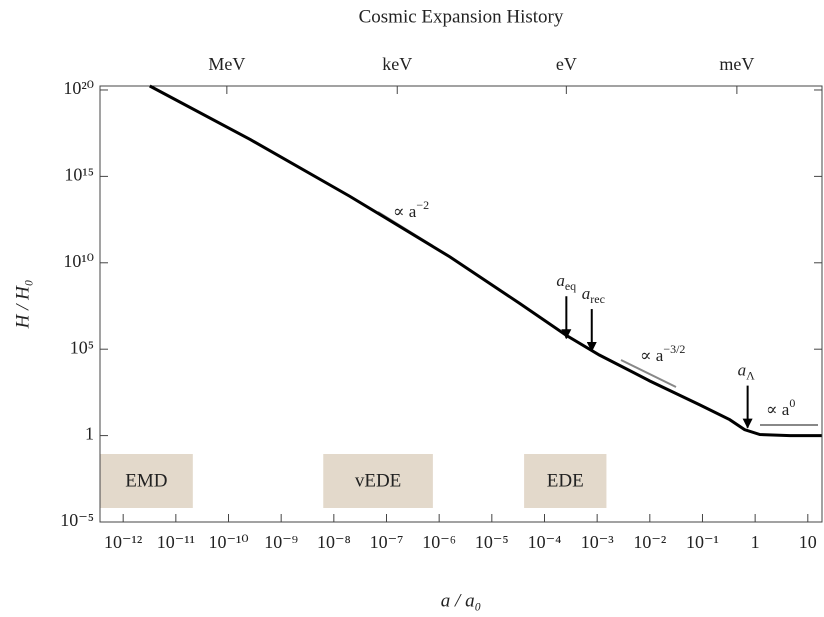 The height and width of the screenshot is (617, 824). I want to click on slope-label: ∝ a−2, so click(411, 209).